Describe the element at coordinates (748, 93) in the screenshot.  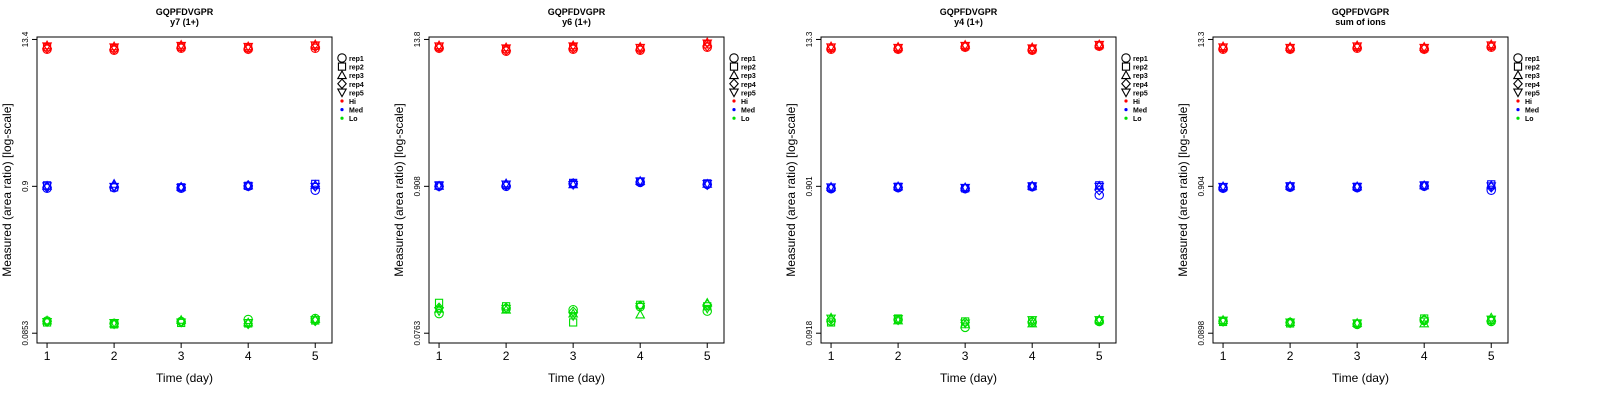
I see `legend-label-rep5: rep5` at that location.